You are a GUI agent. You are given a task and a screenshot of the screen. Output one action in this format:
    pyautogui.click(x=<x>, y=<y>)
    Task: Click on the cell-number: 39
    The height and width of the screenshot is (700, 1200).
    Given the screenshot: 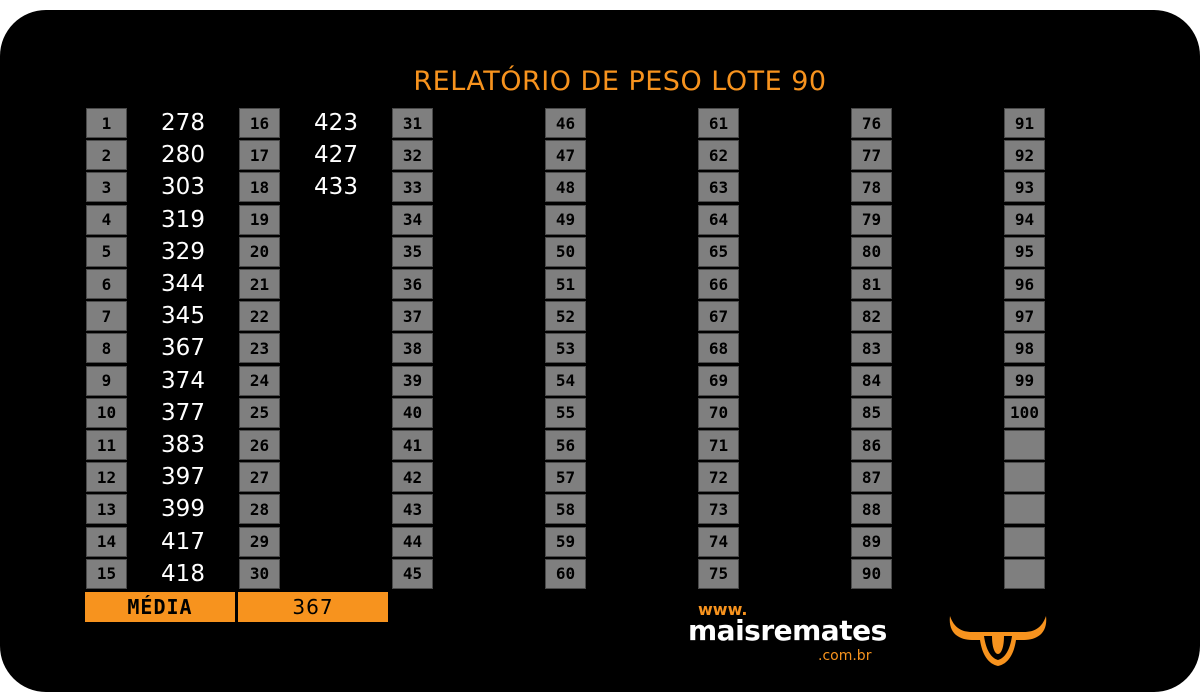 What is the action you would take?
    pyautogui.click(x=412, y=380)
    